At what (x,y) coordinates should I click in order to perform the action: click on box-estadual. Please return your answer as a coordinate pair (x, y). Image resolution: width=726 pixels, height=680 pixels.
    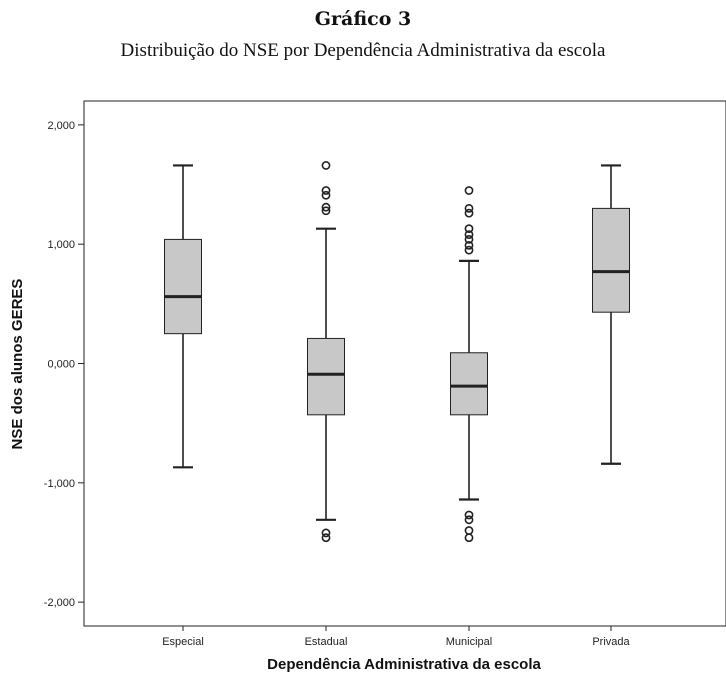
    Looking at the image, I should click on (326, 352).